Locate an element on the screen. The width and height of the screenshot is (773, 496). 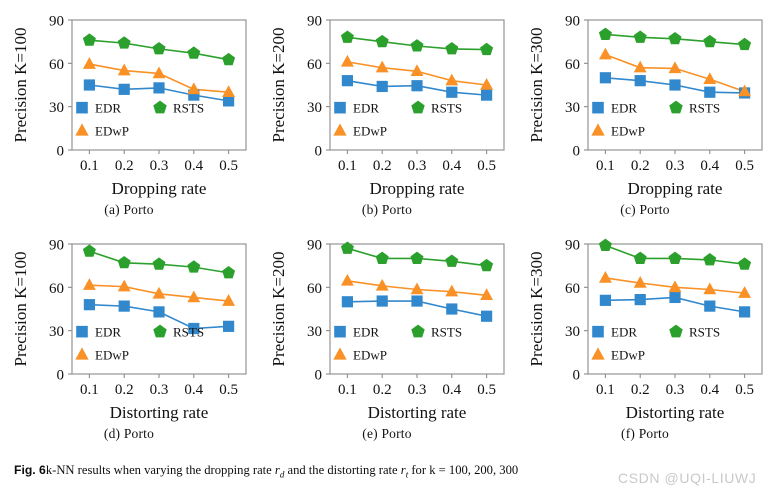
subplot-caption-f: (f) Porto is located at coordinates (645, 433).